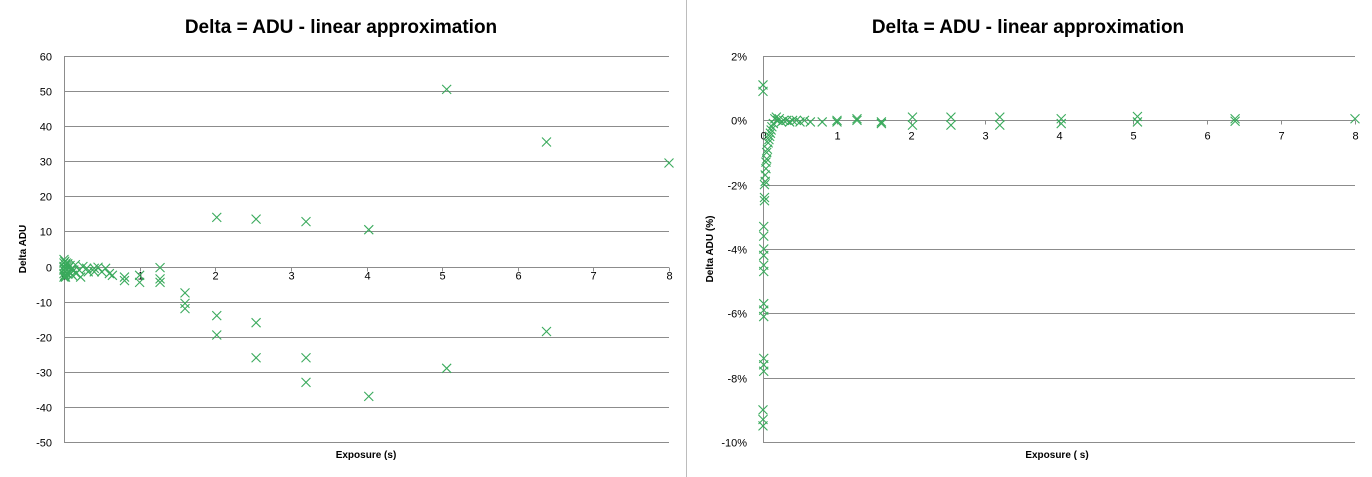 This screenshot has width=1372, height=477. I want to click on y-tick-label: 50, so click(46, 93).